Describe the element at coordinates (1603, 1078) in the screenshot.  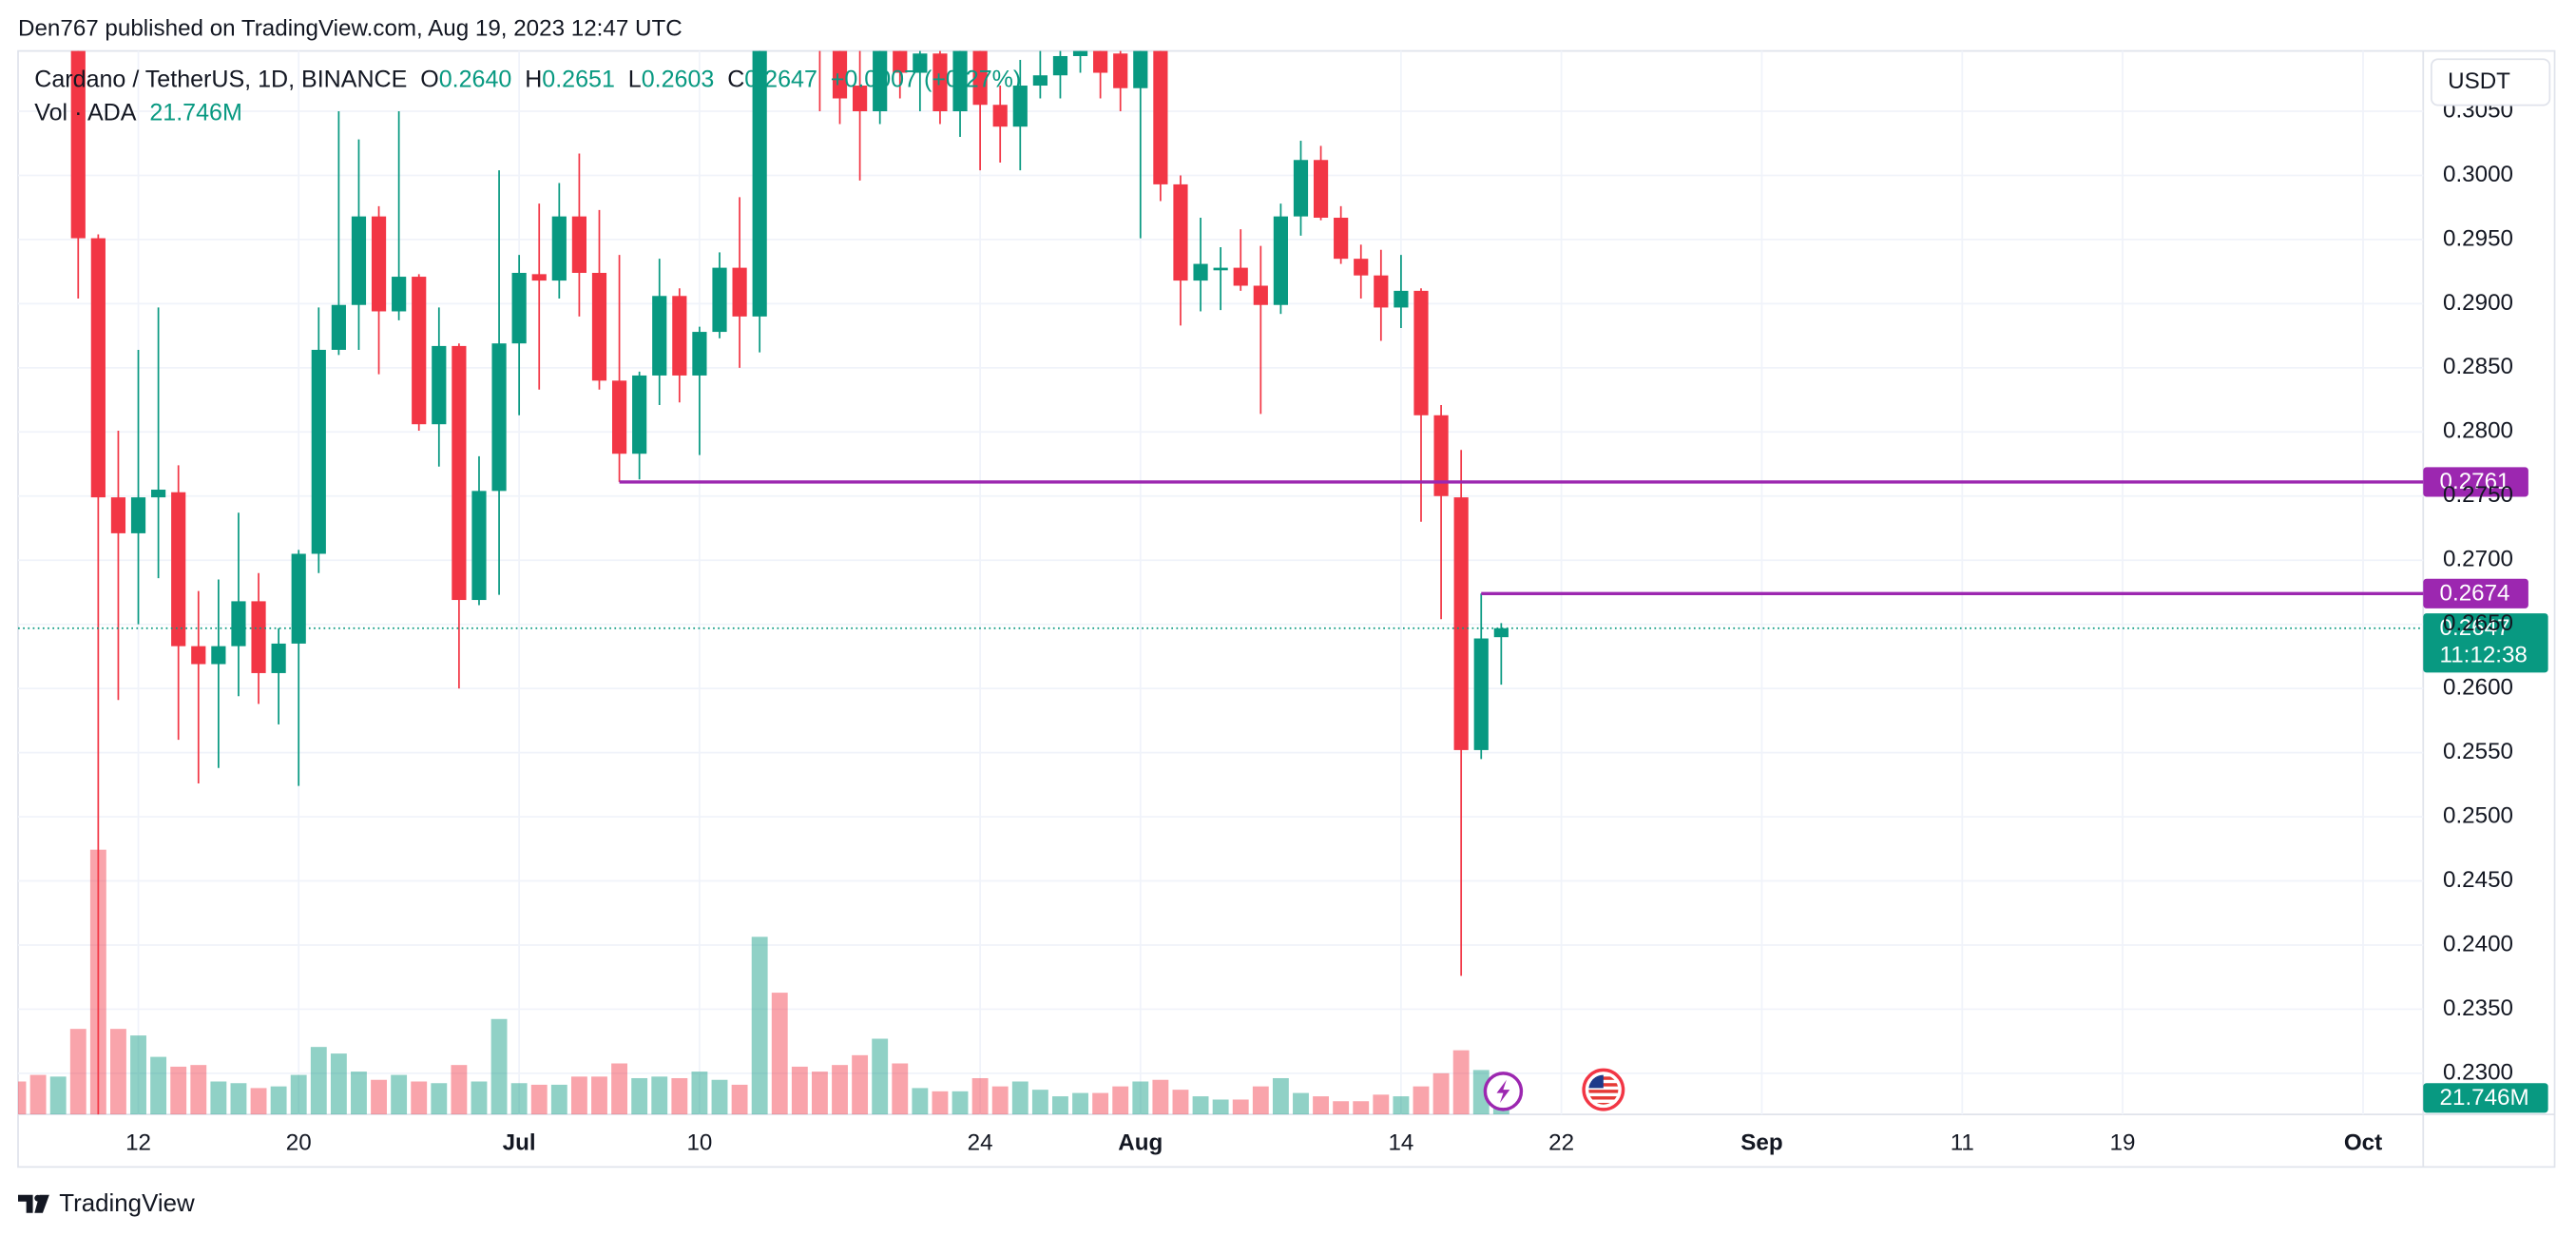
I see `flag-stripe` at that location.